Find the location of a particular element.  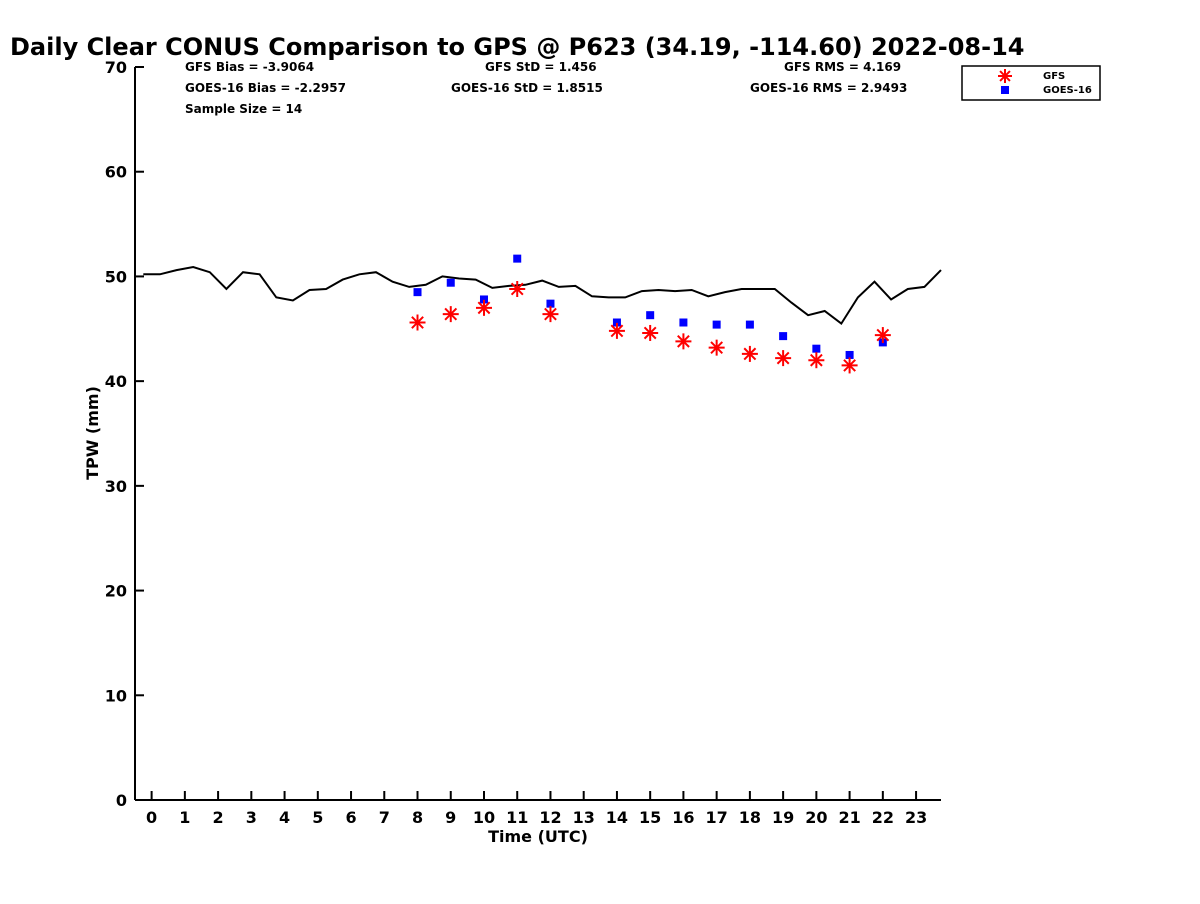

gfs-std-stat: GFS StD = 1.456 is located at coordinates (541, 67).